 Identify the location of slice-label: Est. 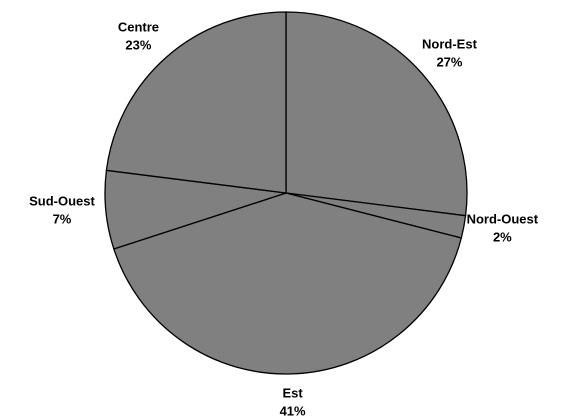
(292, 392).